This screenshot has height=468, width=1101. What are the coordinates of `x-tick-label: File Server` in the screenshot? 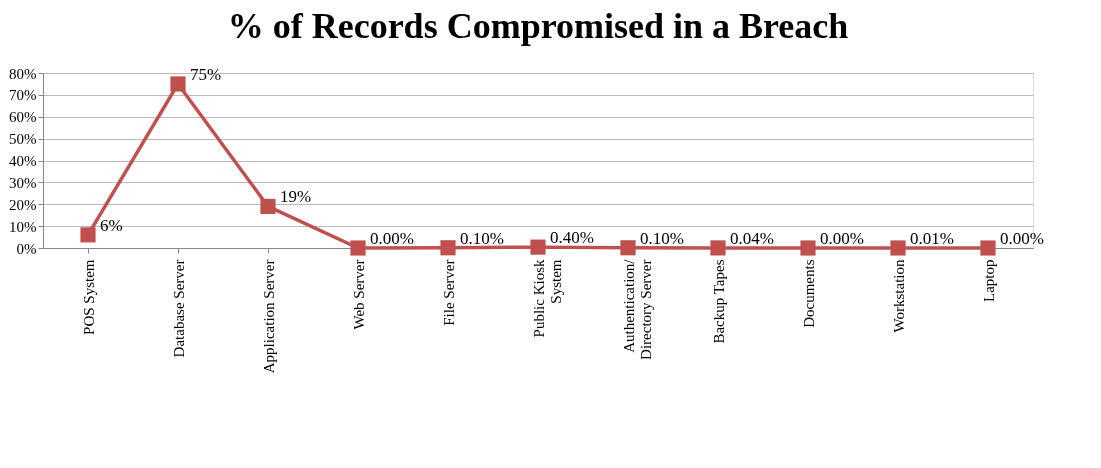 It's located at (448, 292).